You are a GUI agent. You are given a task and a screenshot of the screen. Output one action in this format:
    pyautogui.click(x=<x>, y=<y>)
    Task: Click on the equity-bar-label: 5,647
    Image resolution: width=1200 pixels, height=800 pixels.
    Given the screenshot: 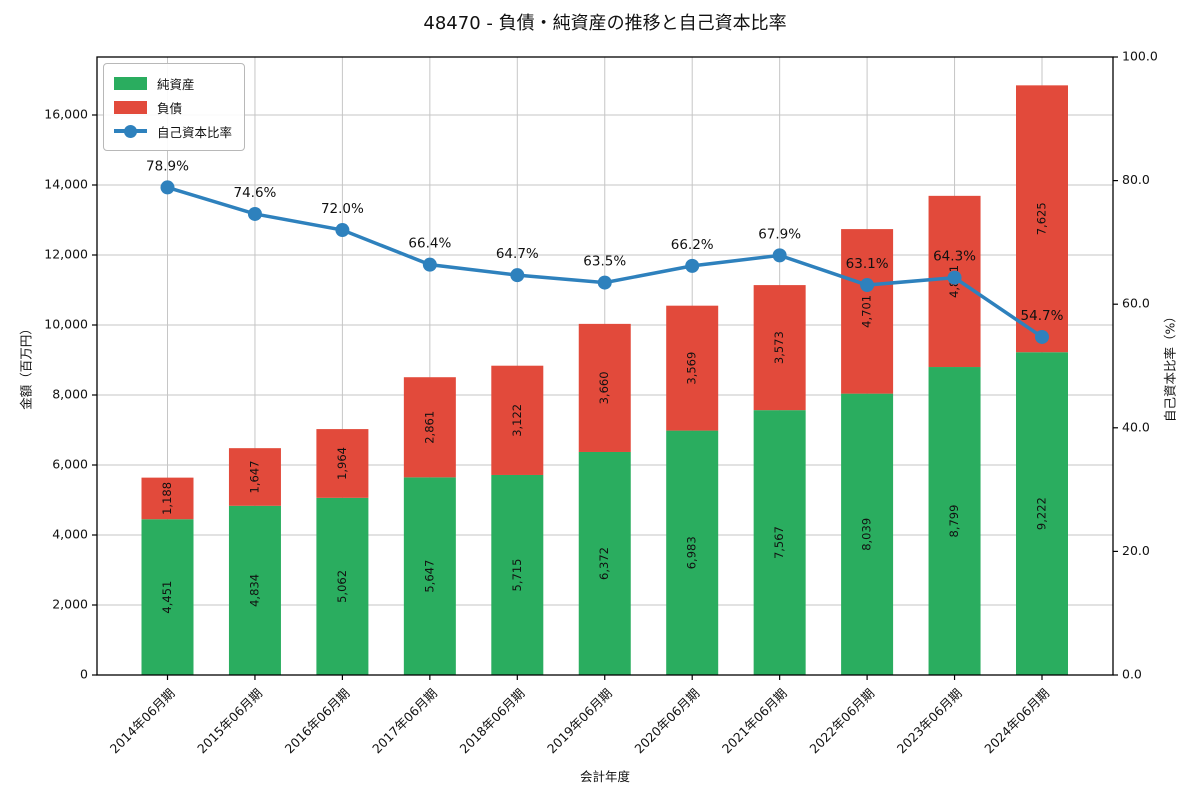 What is the action you would take?
    pyautogui.click(x=429, y=576)
    